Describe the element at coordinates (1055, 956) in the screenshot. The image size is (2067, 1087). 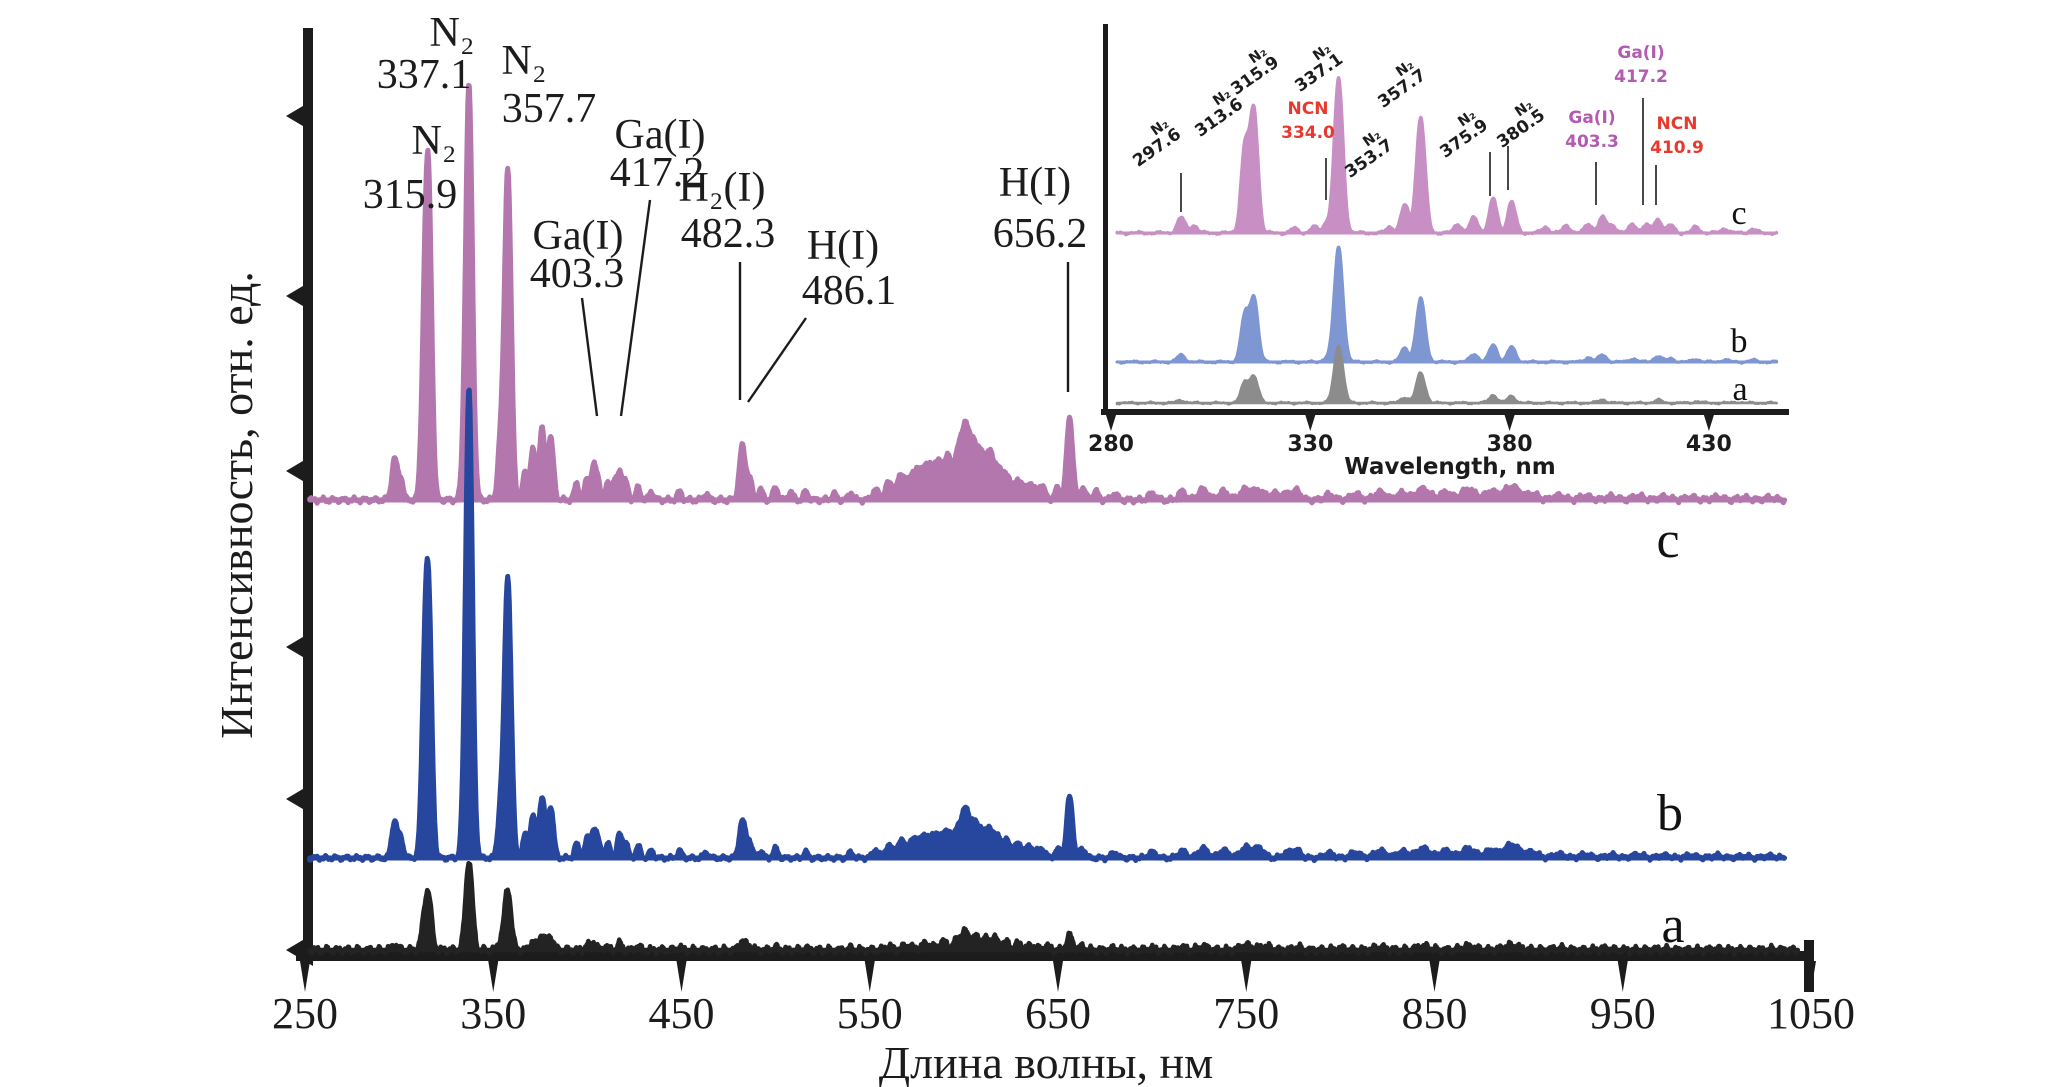
I see `x-axis` at that location.